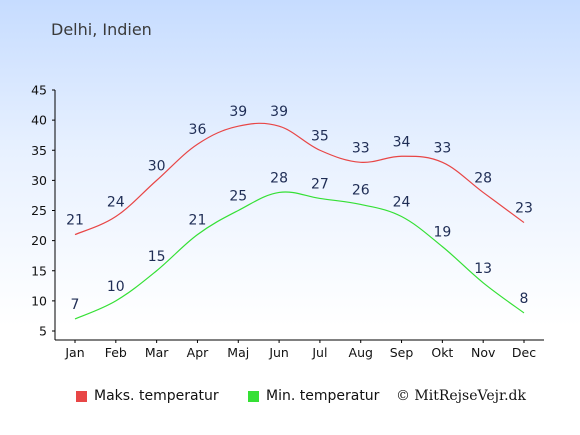 The width and height of the screenshot is (580, 435). Describe the element at coordinates (361, 190) in the screenshot. I see `data-label-min: 26` at that location.